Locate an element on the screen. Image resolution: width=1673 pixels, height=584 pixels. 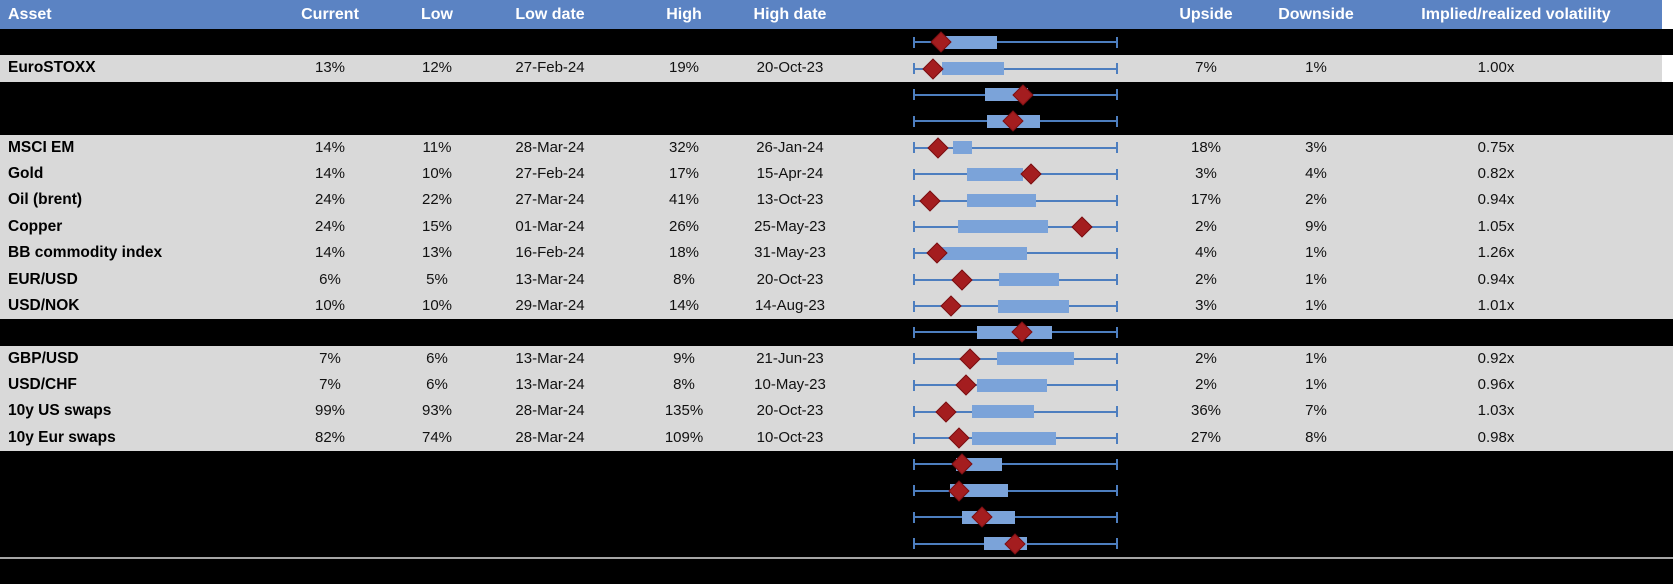
implied-realized-cell: 0.96x is located at coordinates (1496, 385).